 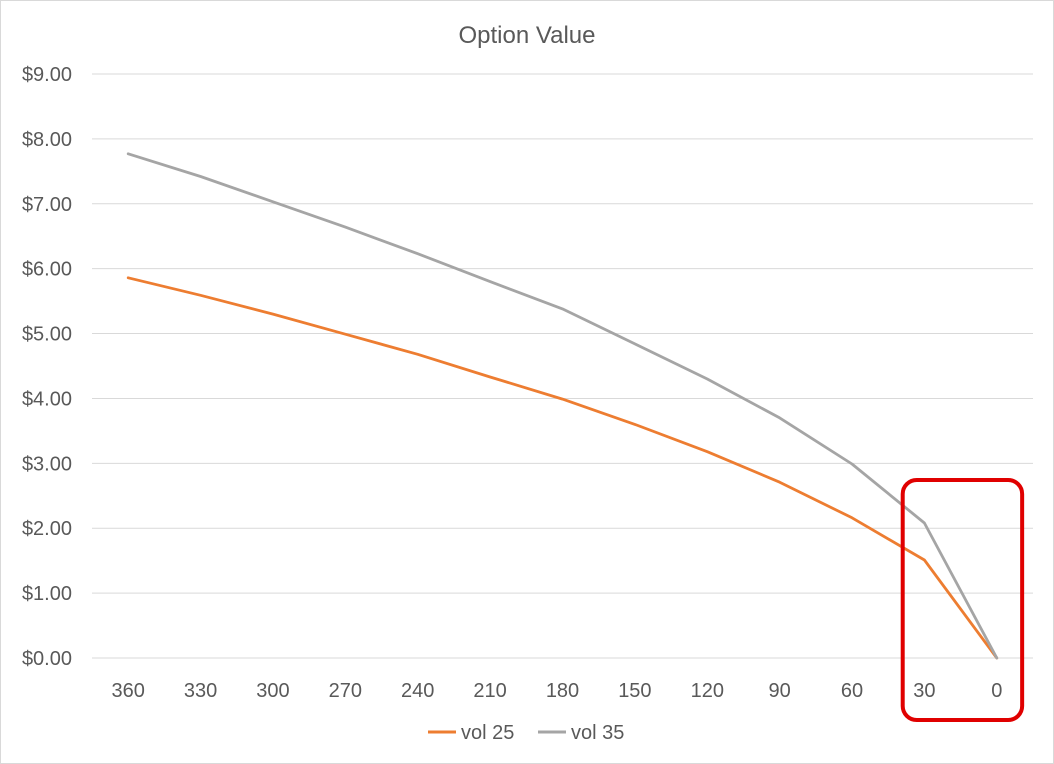 I want to click on y-tick-label: $0.00, so click(x=47, y=659).